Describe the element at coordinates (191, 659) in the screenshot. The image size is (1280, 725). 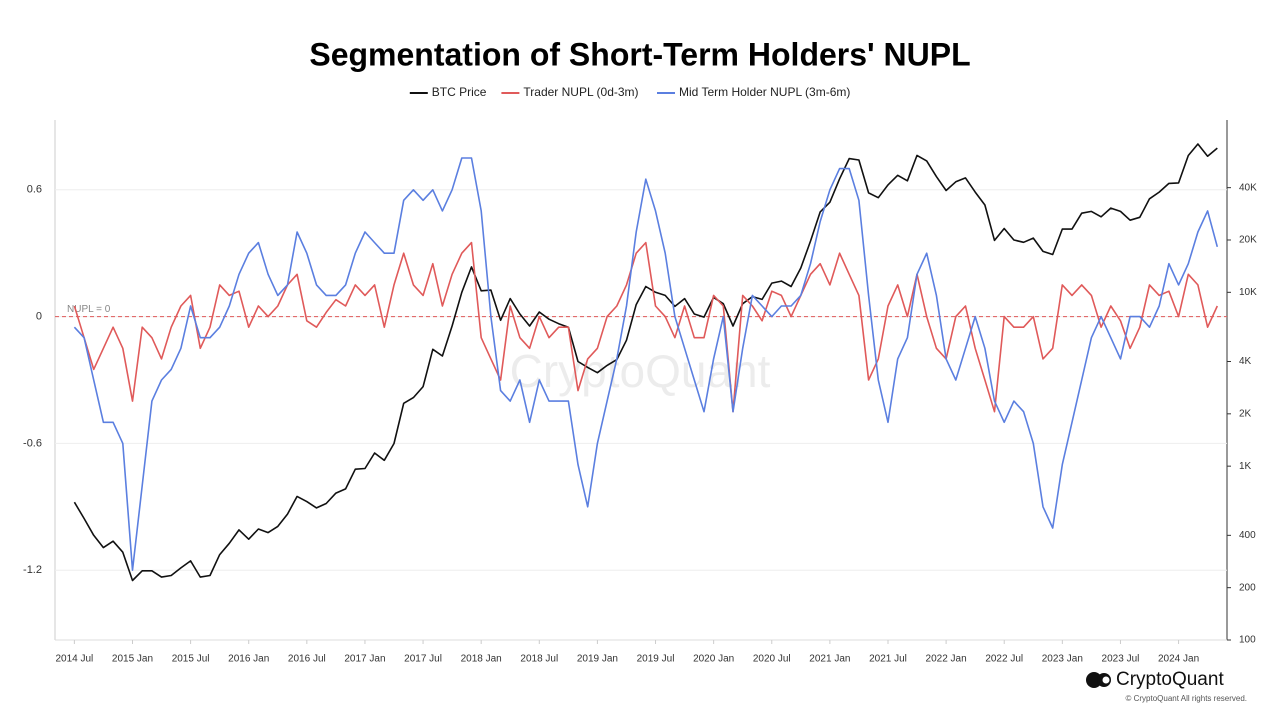
I see `x-tick-label: 2015 Jul` at that location.